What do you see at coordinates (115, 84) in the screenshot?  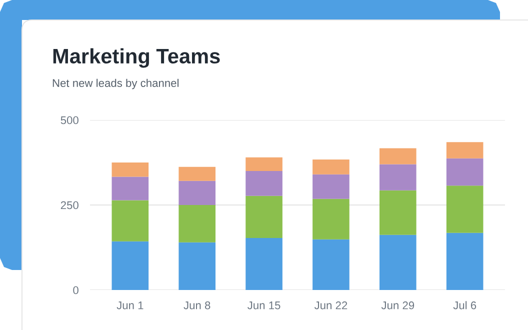 I see `chart-subtitle: Net new leads by channel` at bounding box center [115, 84].